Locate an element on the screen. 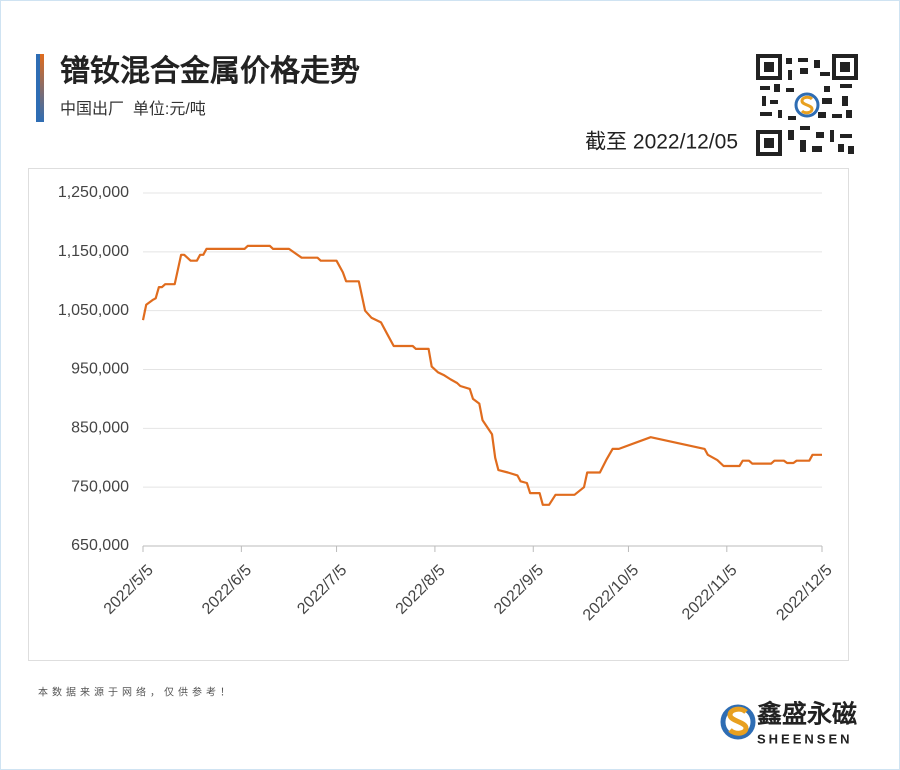  y-tick-label: 750,000 is located at coordinates (100, 486).